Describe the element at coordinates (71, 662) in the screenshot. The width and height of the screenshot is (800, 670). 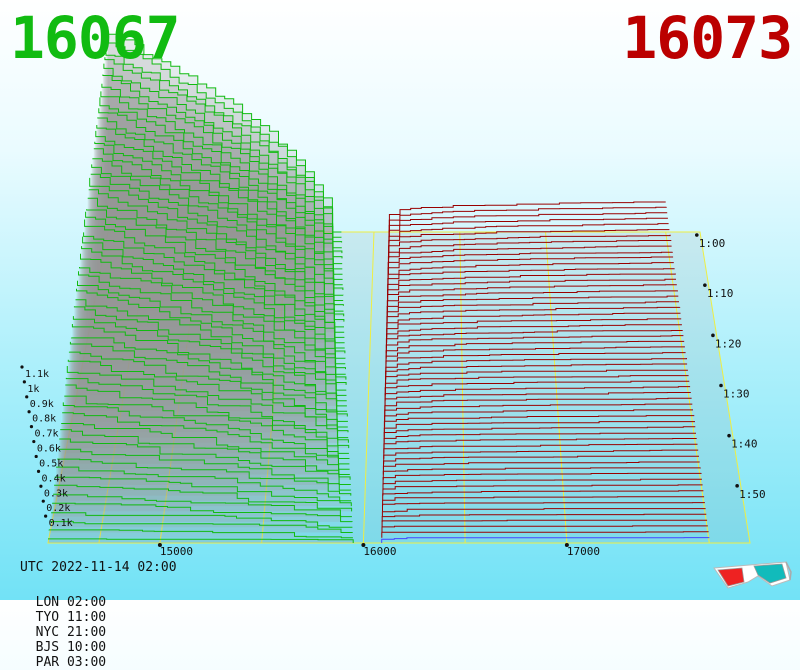
I see `clock-par: PAR 03:00` at that location.